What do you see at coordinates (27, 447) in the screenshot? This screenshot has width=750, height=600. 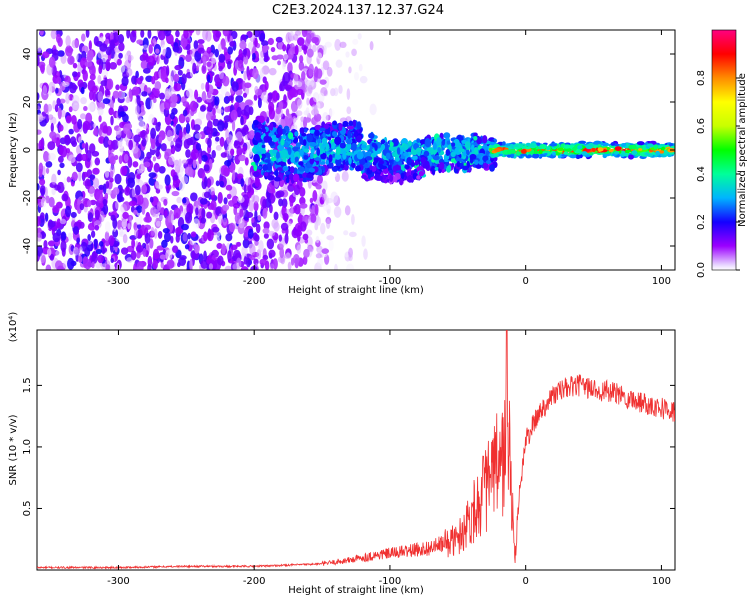 I see `snr-y-tick-label: 1.0` at bounding box center [27, 447].